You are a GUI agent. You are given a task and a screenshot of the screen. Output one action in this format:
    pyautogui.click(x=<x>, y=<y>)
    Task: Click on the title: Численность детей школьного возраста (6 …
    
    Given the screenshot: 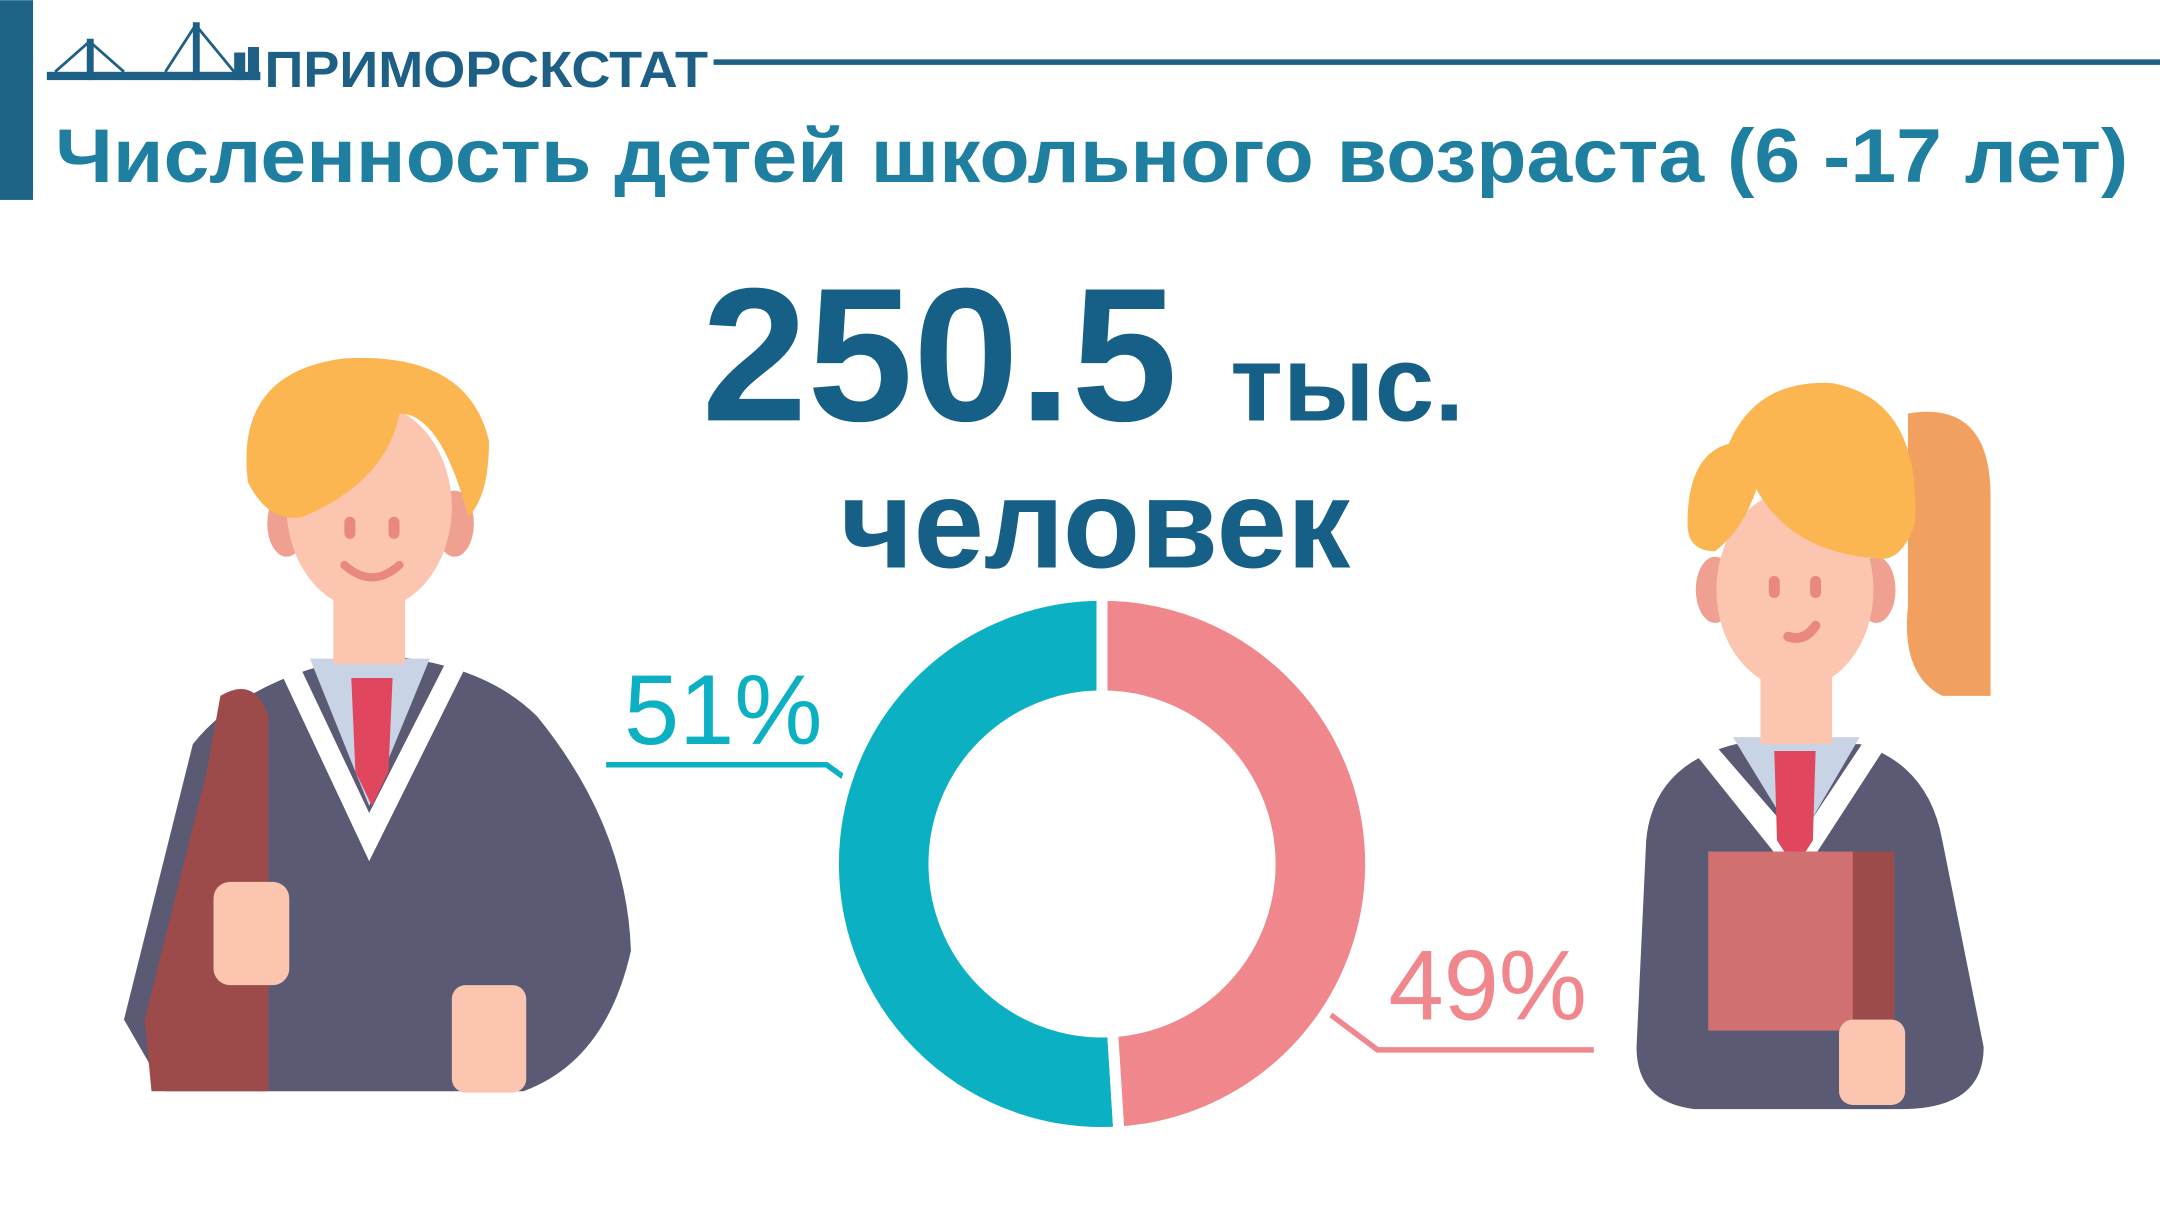 What is the action you would take?
    pyautogui.click(x=1091, y=156)
    